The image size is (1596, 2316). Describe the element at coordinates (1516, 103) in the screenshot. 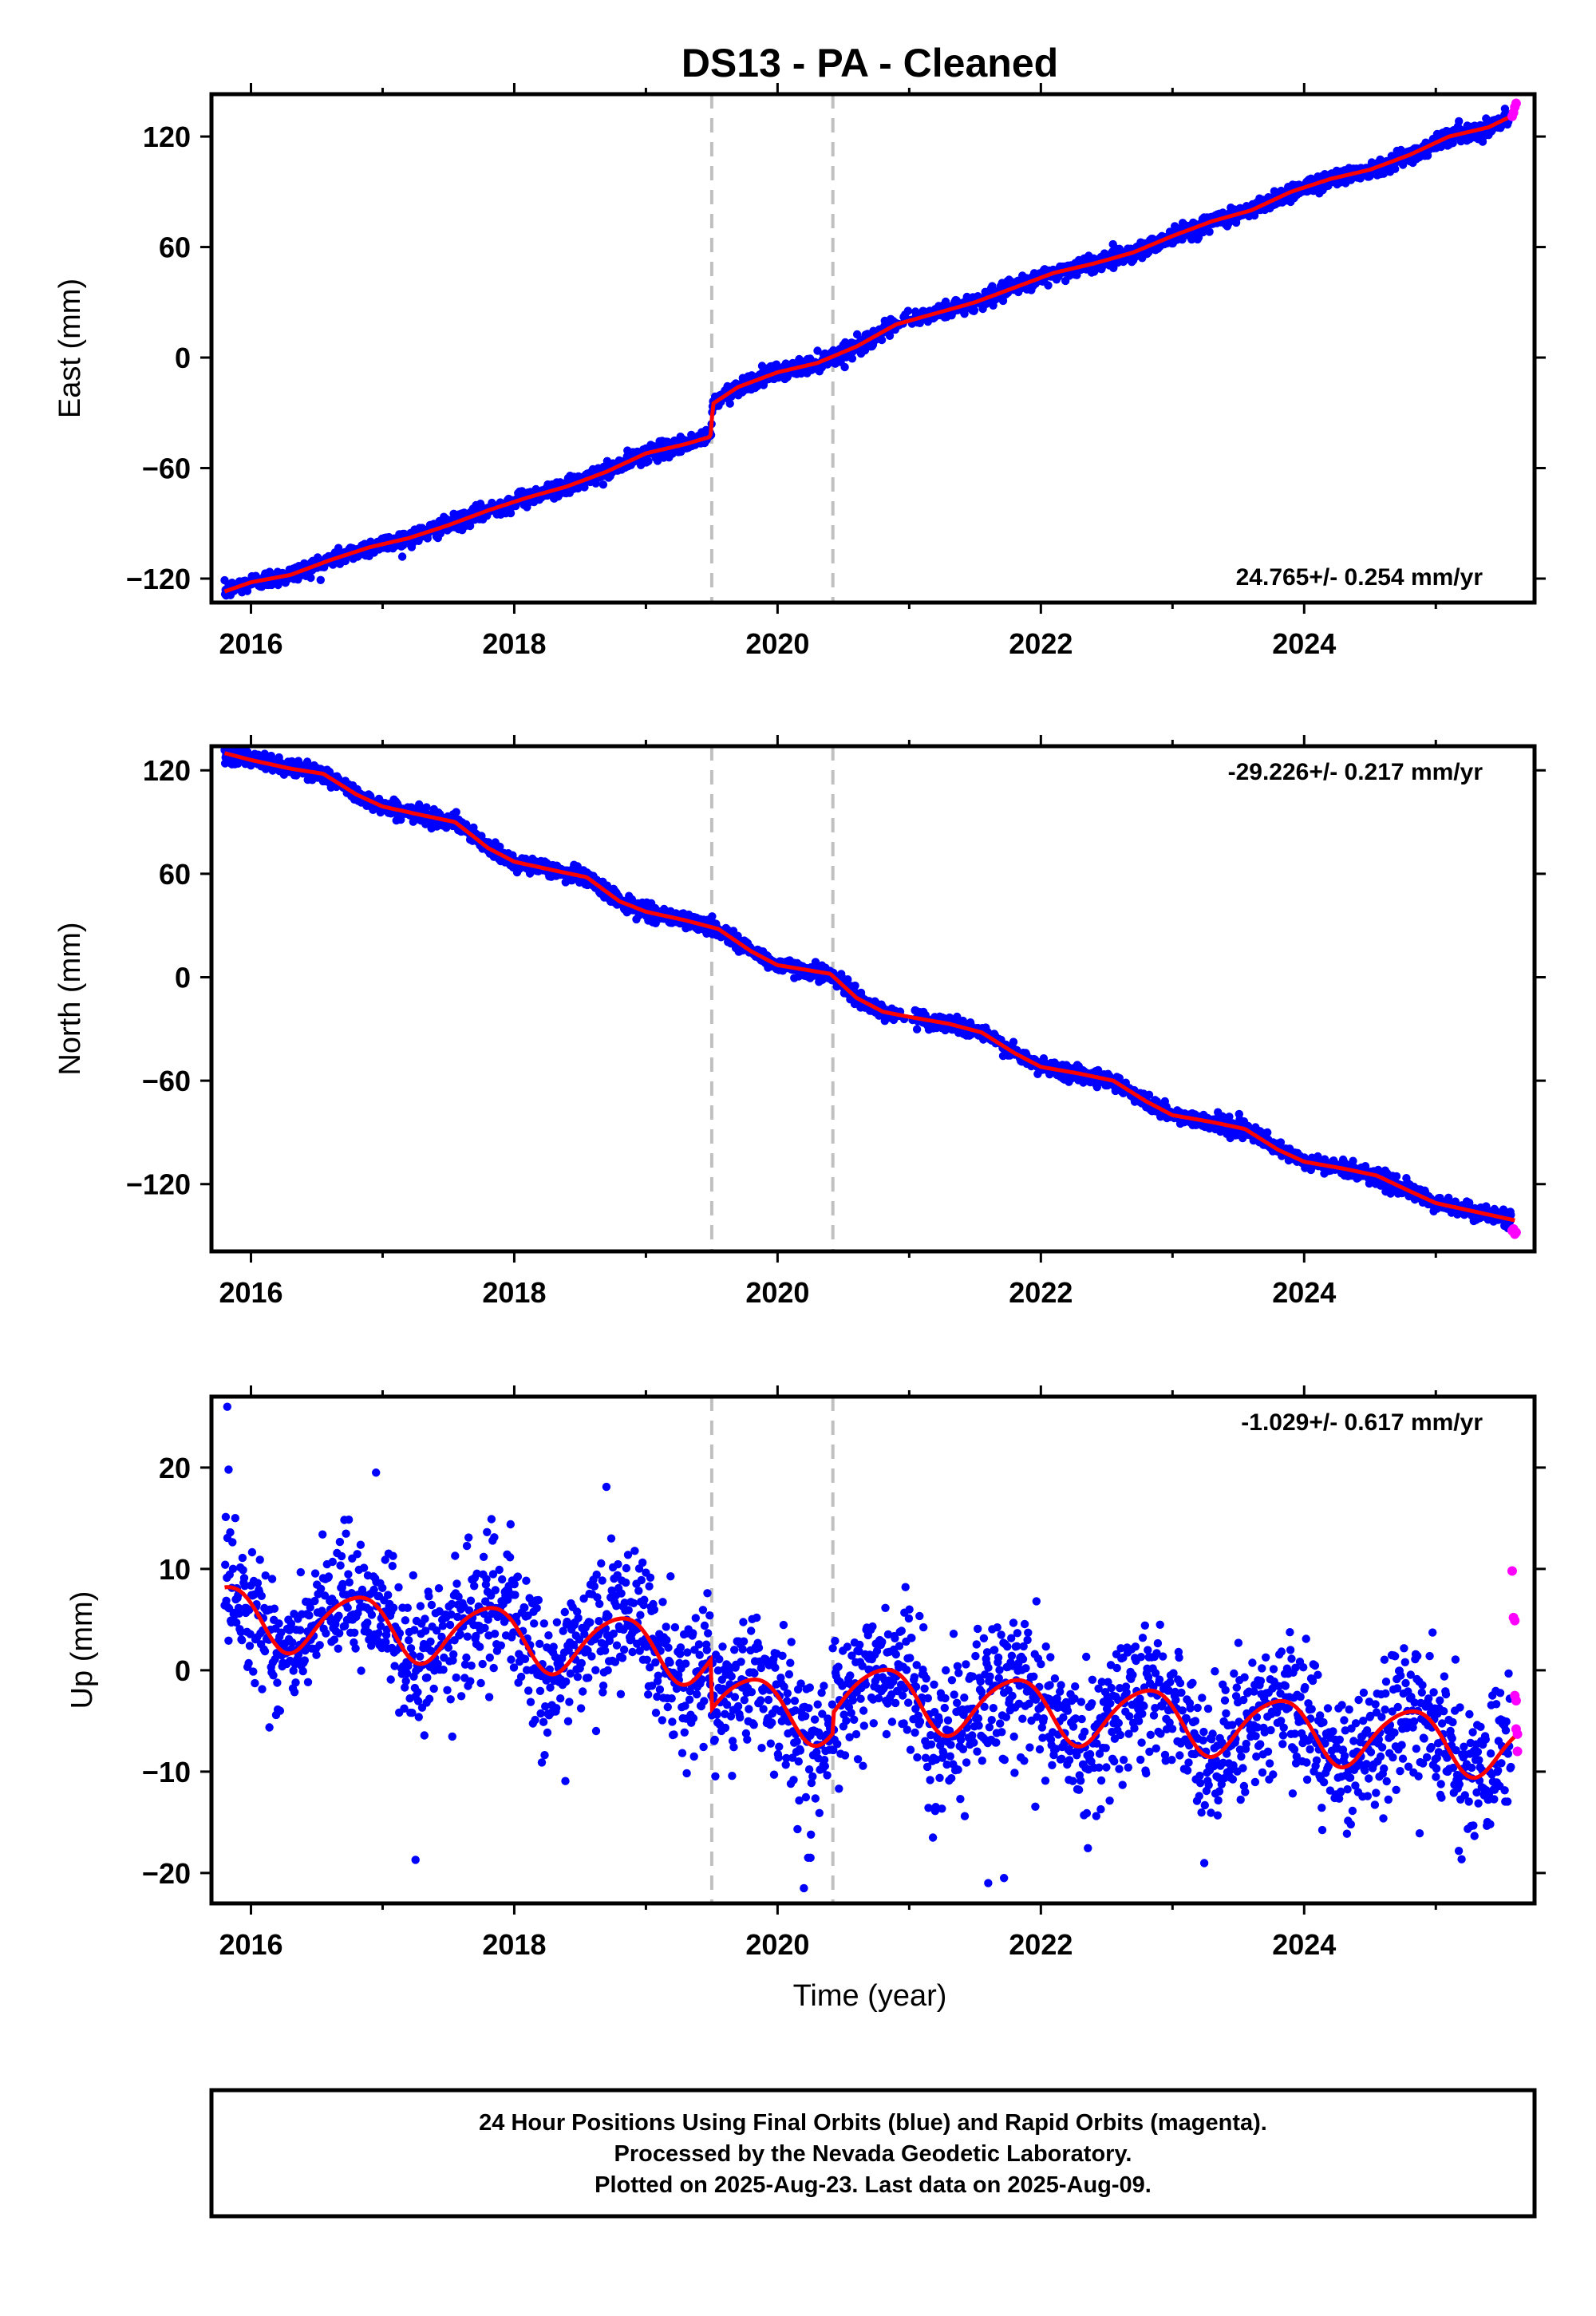

I see `rapid-point` at that location.